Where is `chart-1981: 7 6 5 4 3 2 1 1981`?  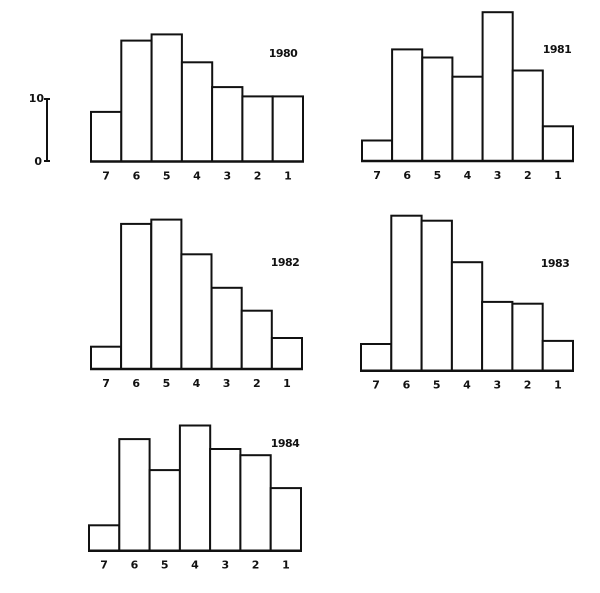 chart-1981: 7 6 5 4 3 2 1 1981 is located at coordinates (468, 96).